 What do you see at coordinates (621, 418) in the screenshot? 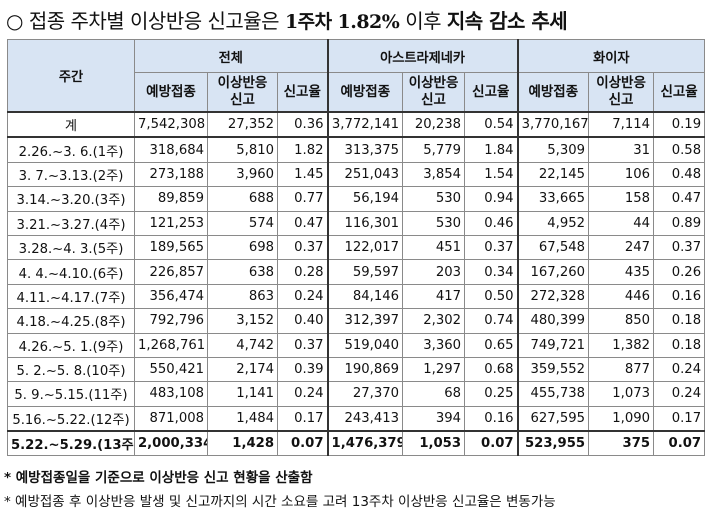
I see `value-cell: 1,090` at bounding box center [621, 418].